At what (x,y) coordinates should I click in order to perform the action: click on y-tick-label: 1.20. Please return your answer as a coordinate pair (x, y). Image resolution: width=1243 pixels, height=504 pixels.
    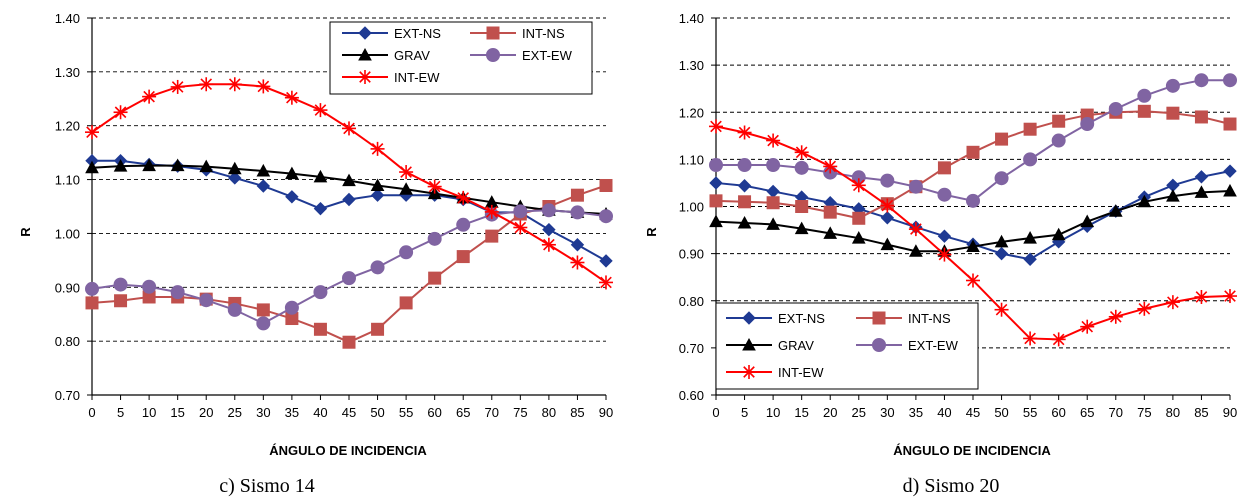
    Looking at the image, I should click on (691, 112).